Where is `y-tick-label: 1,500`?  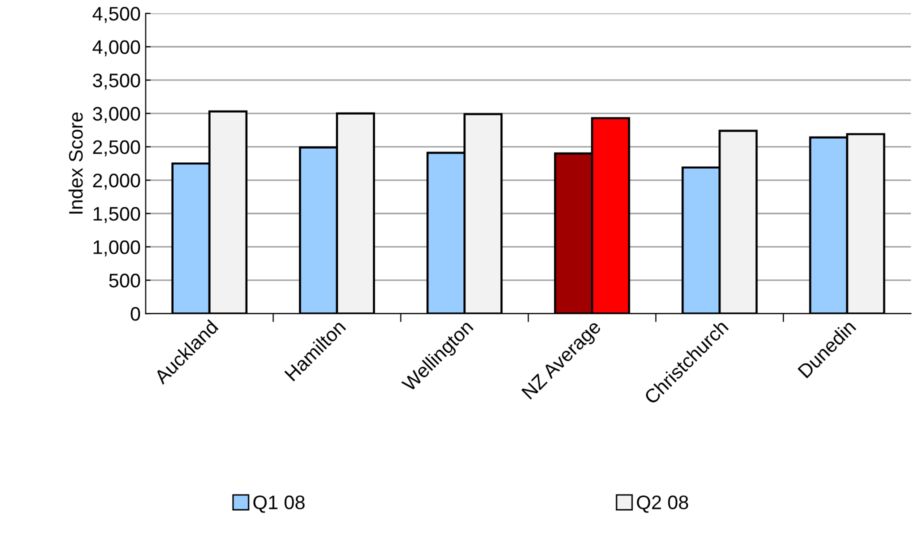
y-tick-label: 1,500 is located at coordinates (117, 215).